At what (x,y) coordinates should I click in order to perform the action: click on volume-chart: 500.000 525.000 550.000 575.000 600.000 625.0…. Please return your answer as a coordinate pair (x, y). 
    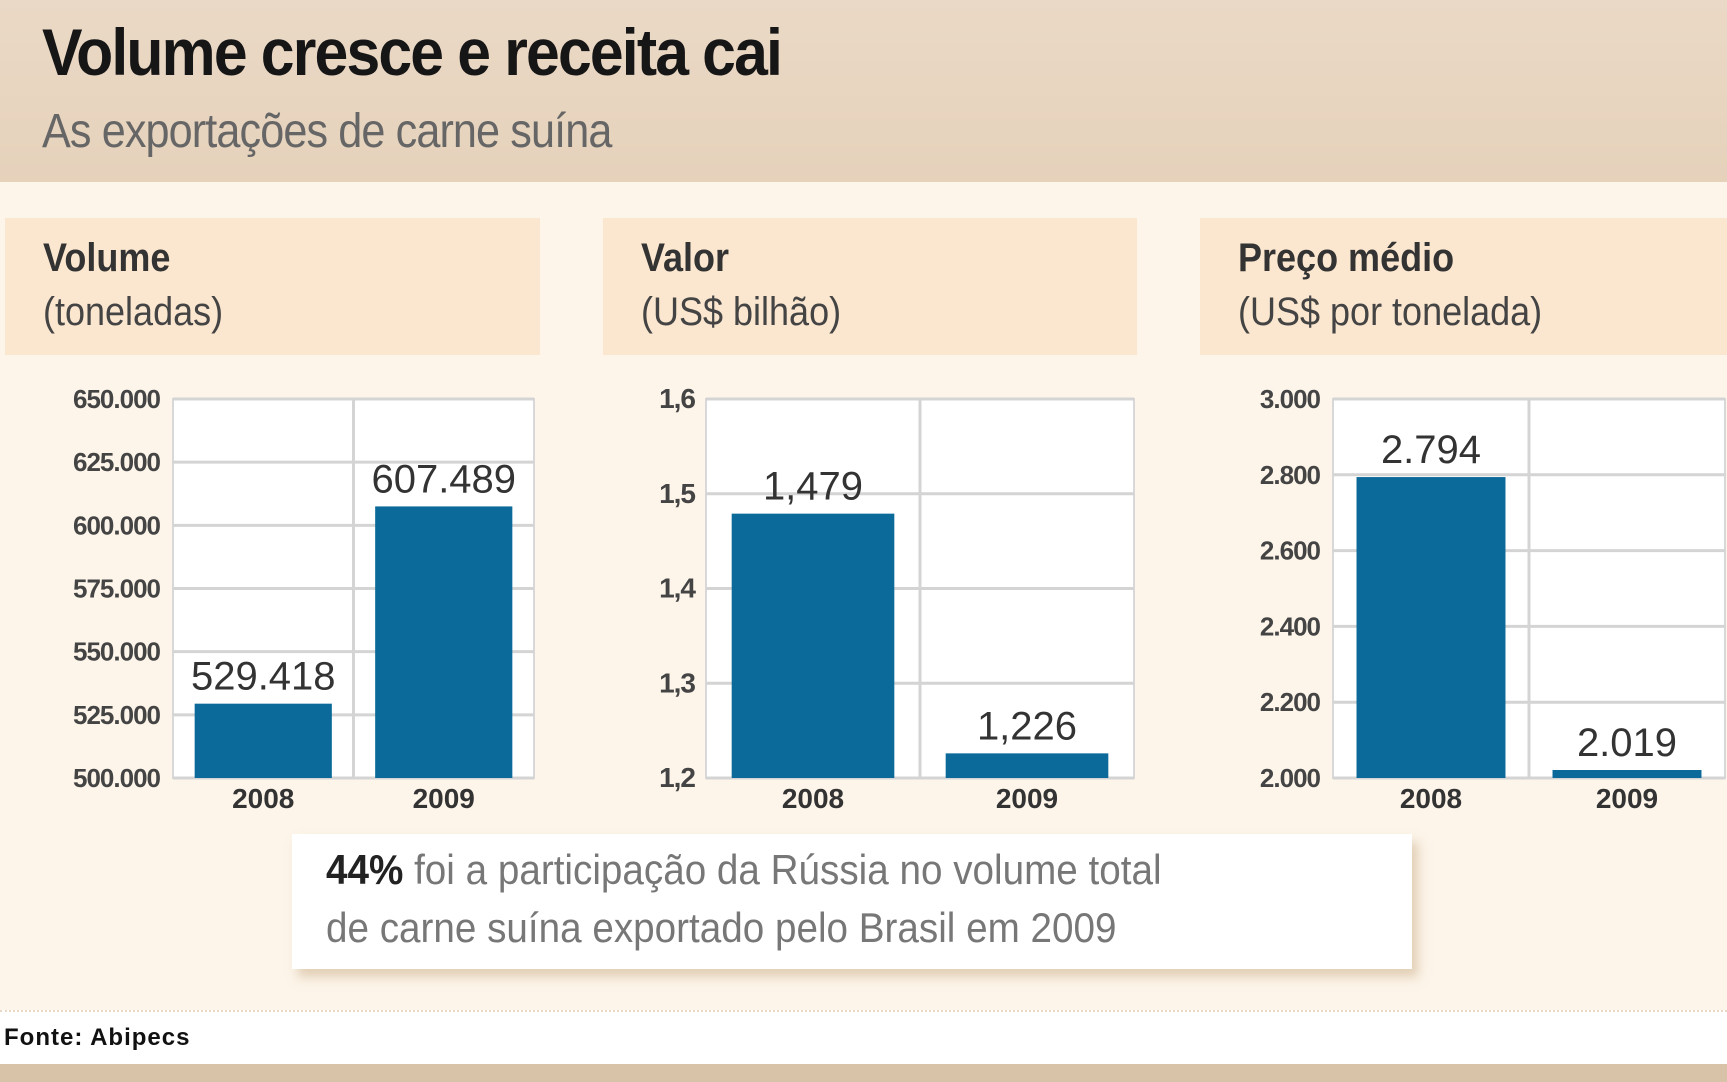
    Looking at the image, I should click on (304, 599).